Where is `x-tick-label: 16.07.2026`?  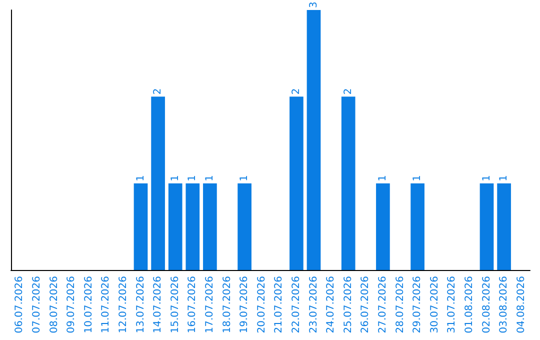
x-tick-label: 16.07.2026 is located at coordinates (192, 305).